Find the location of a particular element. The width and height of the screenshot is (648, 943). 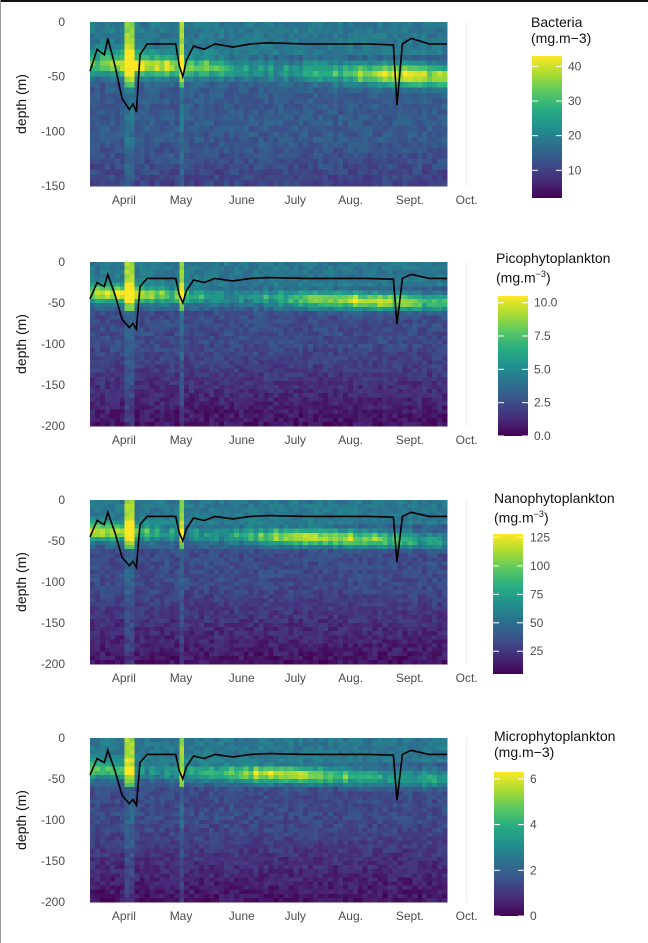

x-tick-label: April is located at coordinates (124, 200).